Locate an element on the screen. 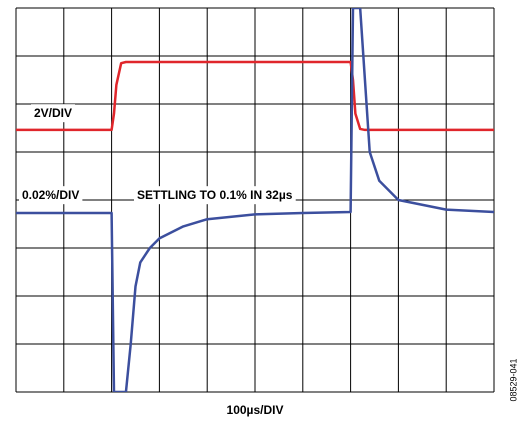 This screenshot has height=428, width=522. annotation: 2V/DIV is located at coordinates (53, 113).